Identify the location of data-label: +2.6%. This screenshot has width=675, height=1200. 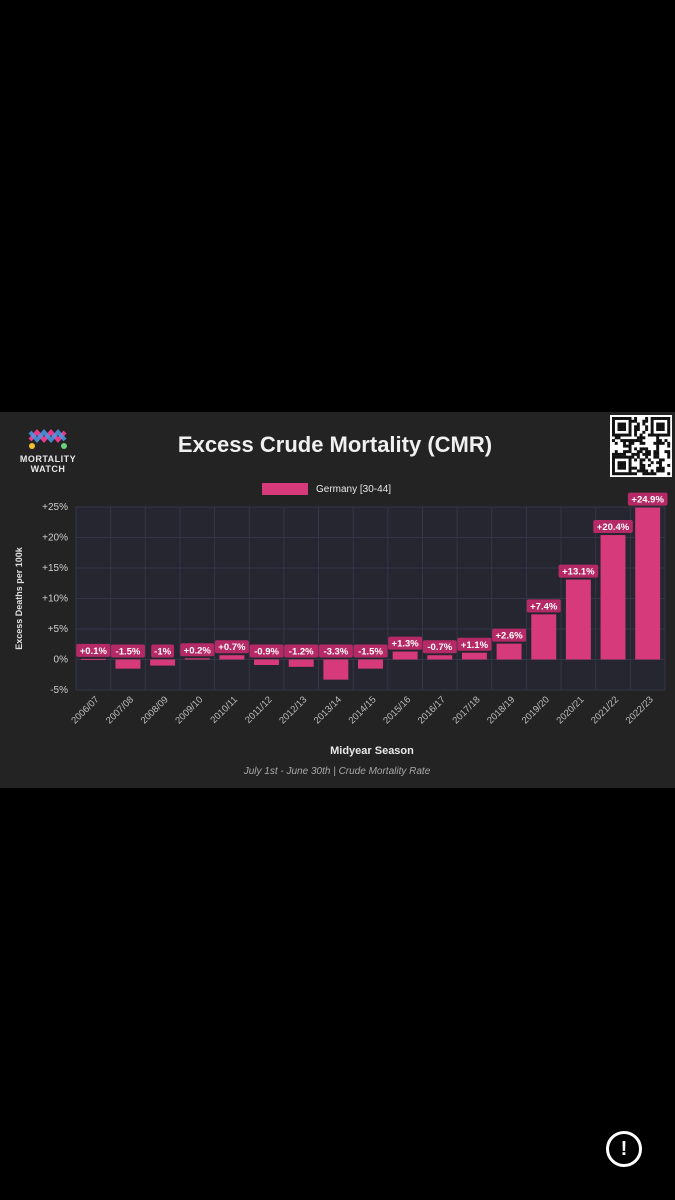
(509, 636).